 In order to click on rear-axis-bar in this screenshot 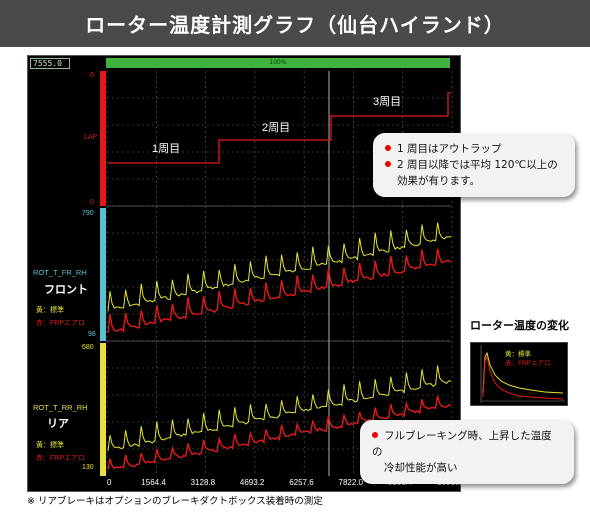, I will do `click(103, 409)`.